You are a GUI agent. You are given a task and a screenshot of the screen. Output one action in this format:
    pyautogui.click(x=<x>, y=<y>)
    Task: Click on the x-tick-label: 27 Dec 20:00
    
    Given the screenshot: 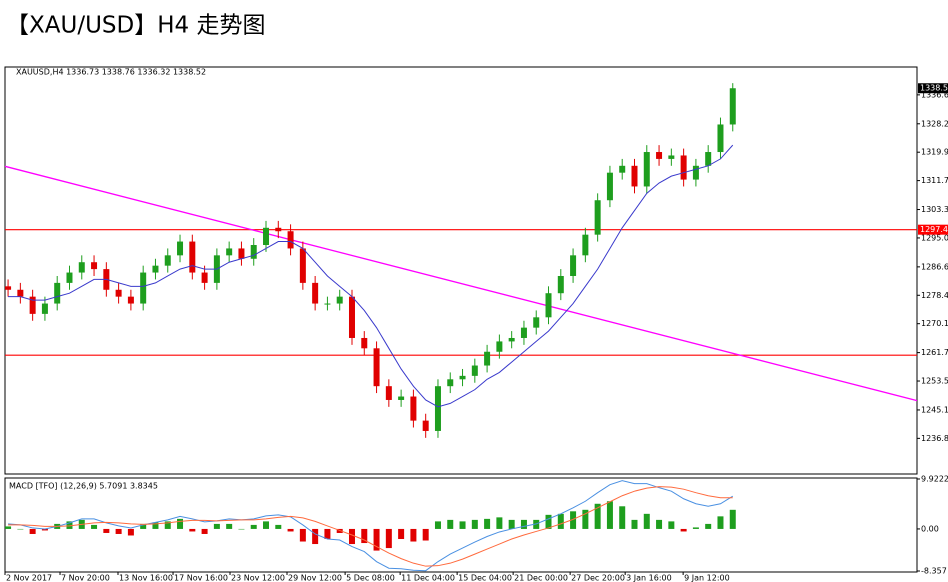 What is the action you would take?
    pyautogui.click(x=598, y=578)
    